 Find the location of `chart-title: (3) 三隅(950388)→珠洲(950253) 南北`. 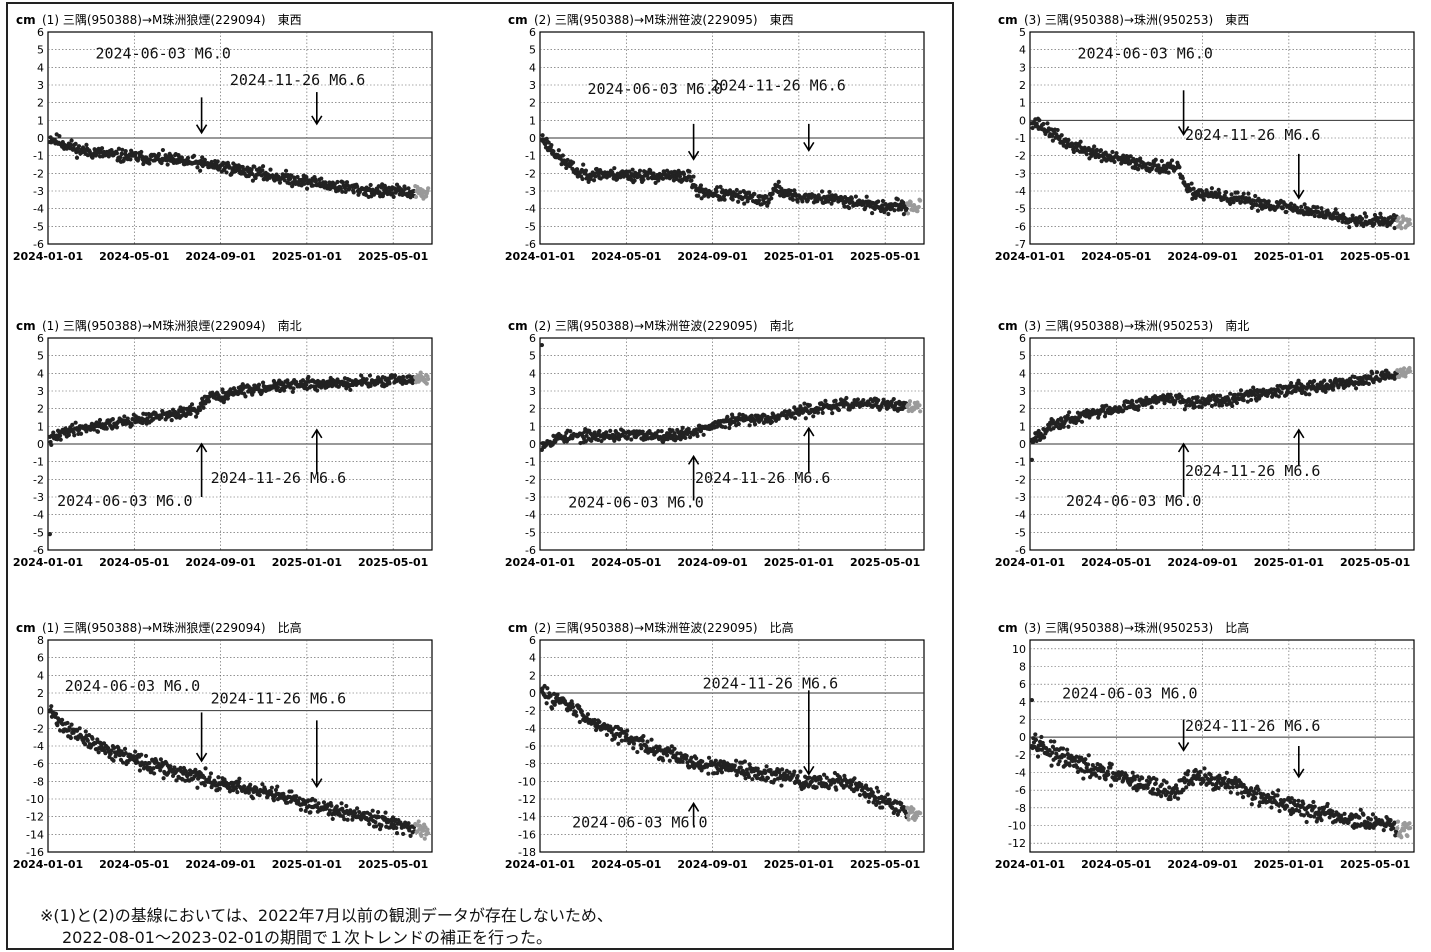

chart-title: (3) 三隅(950388)→珠洲(950253) 南北 is located at coordinates (1136, 325).